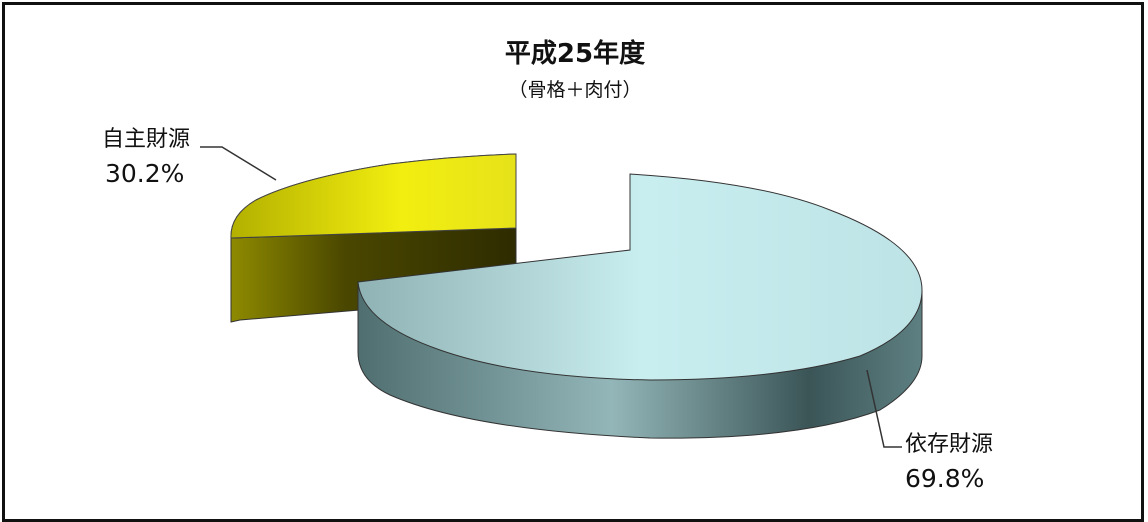 Image resolution: width=1148 pixels, height=522 pixels. What do you see at coordinates (574, 90) in the screenshot?
I see `chart-subtitle: （骨格＋肉付）` at bounding box center [574, 90].